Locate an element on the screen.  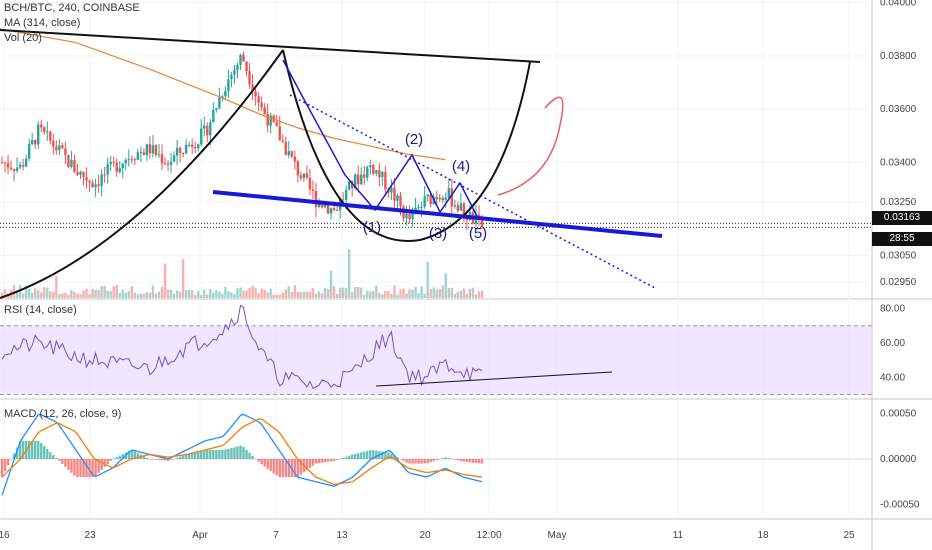
rsi-line is located at coordinates (242, 346).